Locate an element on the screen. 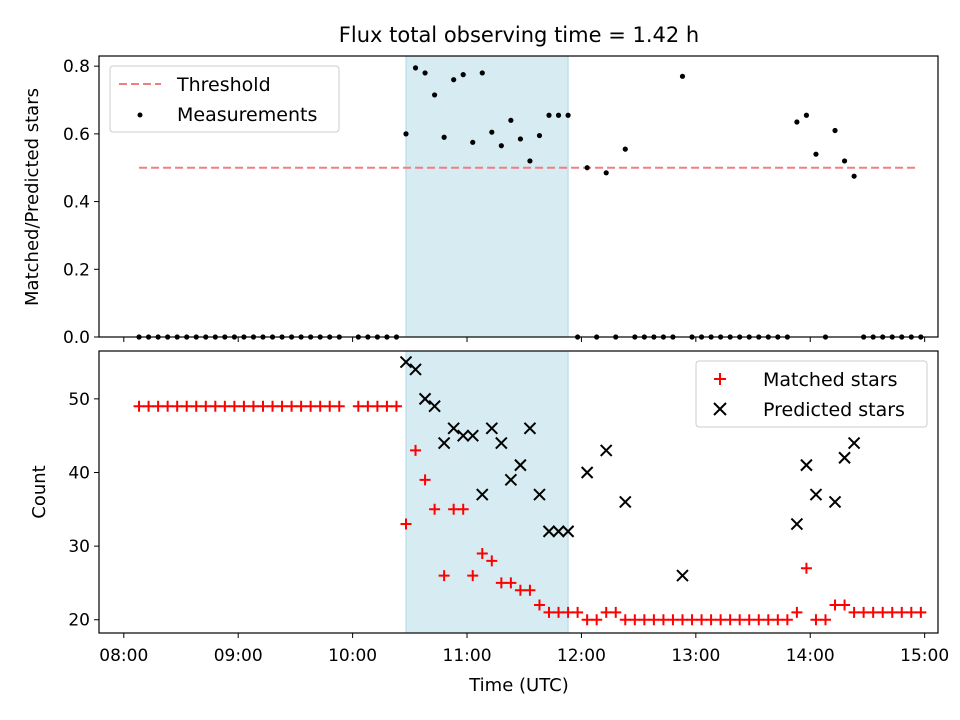  bottom-legend-box is located at coordinates (811, 394).